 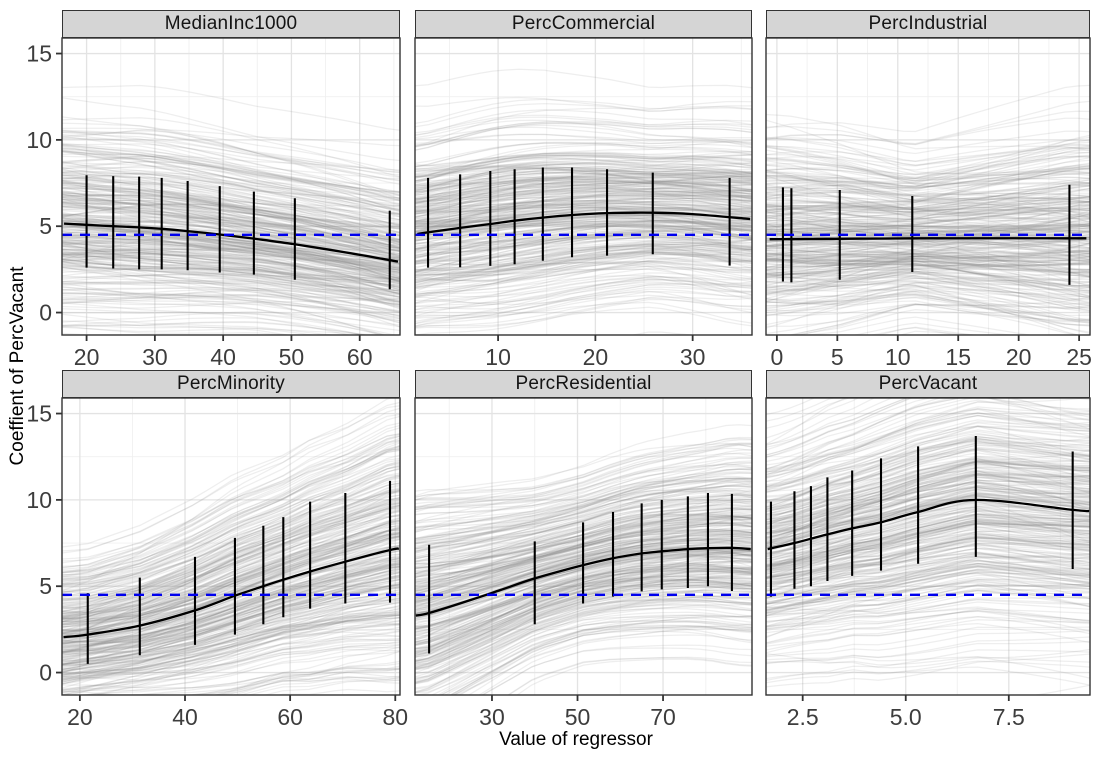 I want to click on facet-title: PercVacant, so click(x=928, y=383).